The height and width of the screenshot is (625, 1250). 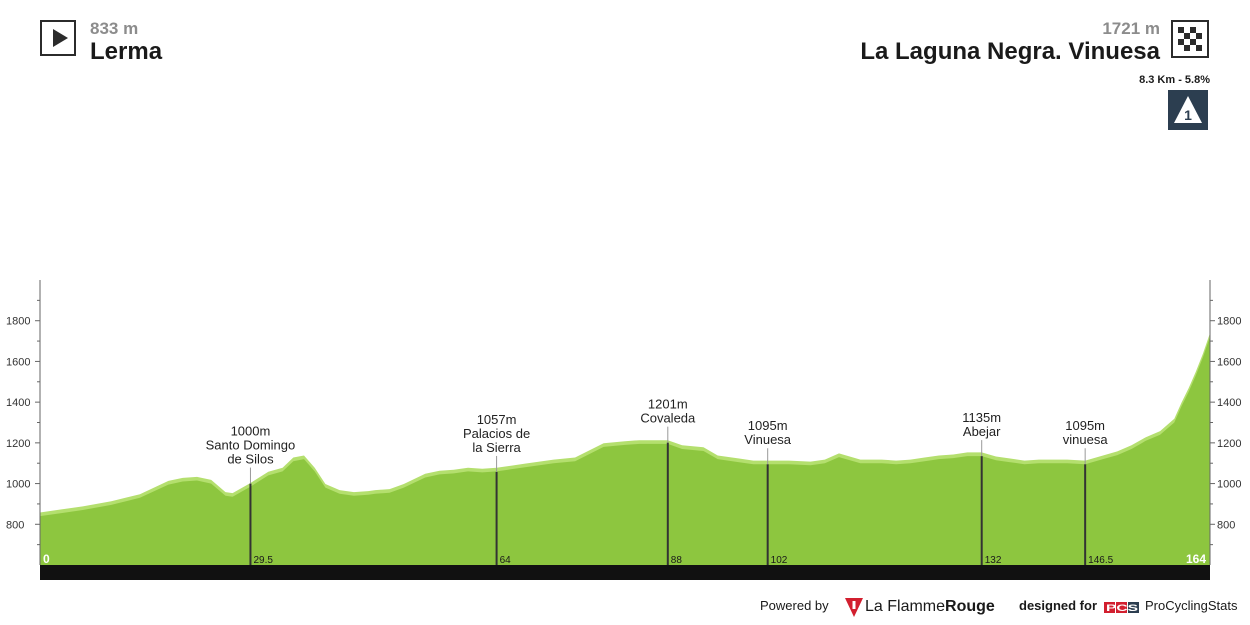 I want to click on x-end-label: 164, so click(x=1196, y=559).